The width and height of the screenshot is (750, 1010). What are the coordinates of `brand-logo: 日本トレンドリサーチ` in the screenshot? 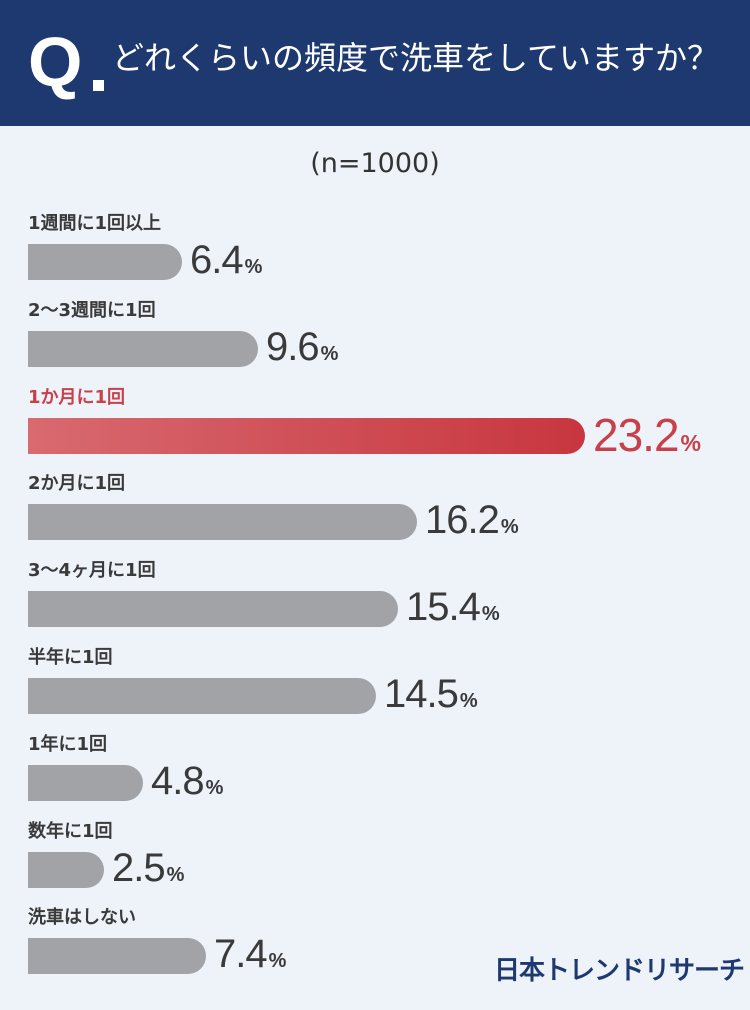 It's located at (619, 971).